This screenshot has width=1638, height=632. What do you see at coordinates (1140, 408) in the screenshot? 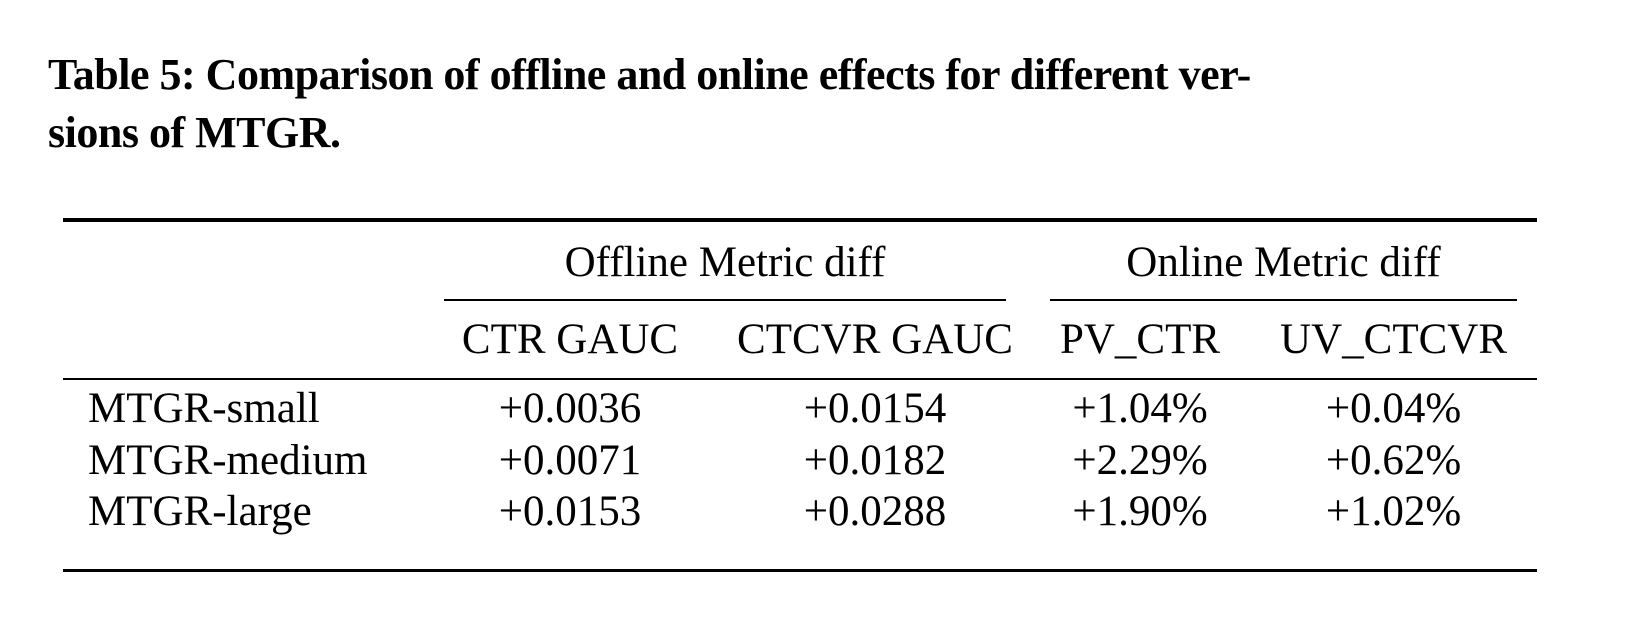
I see `cell-value: +1.04%` at bounding box center [1140, 408].